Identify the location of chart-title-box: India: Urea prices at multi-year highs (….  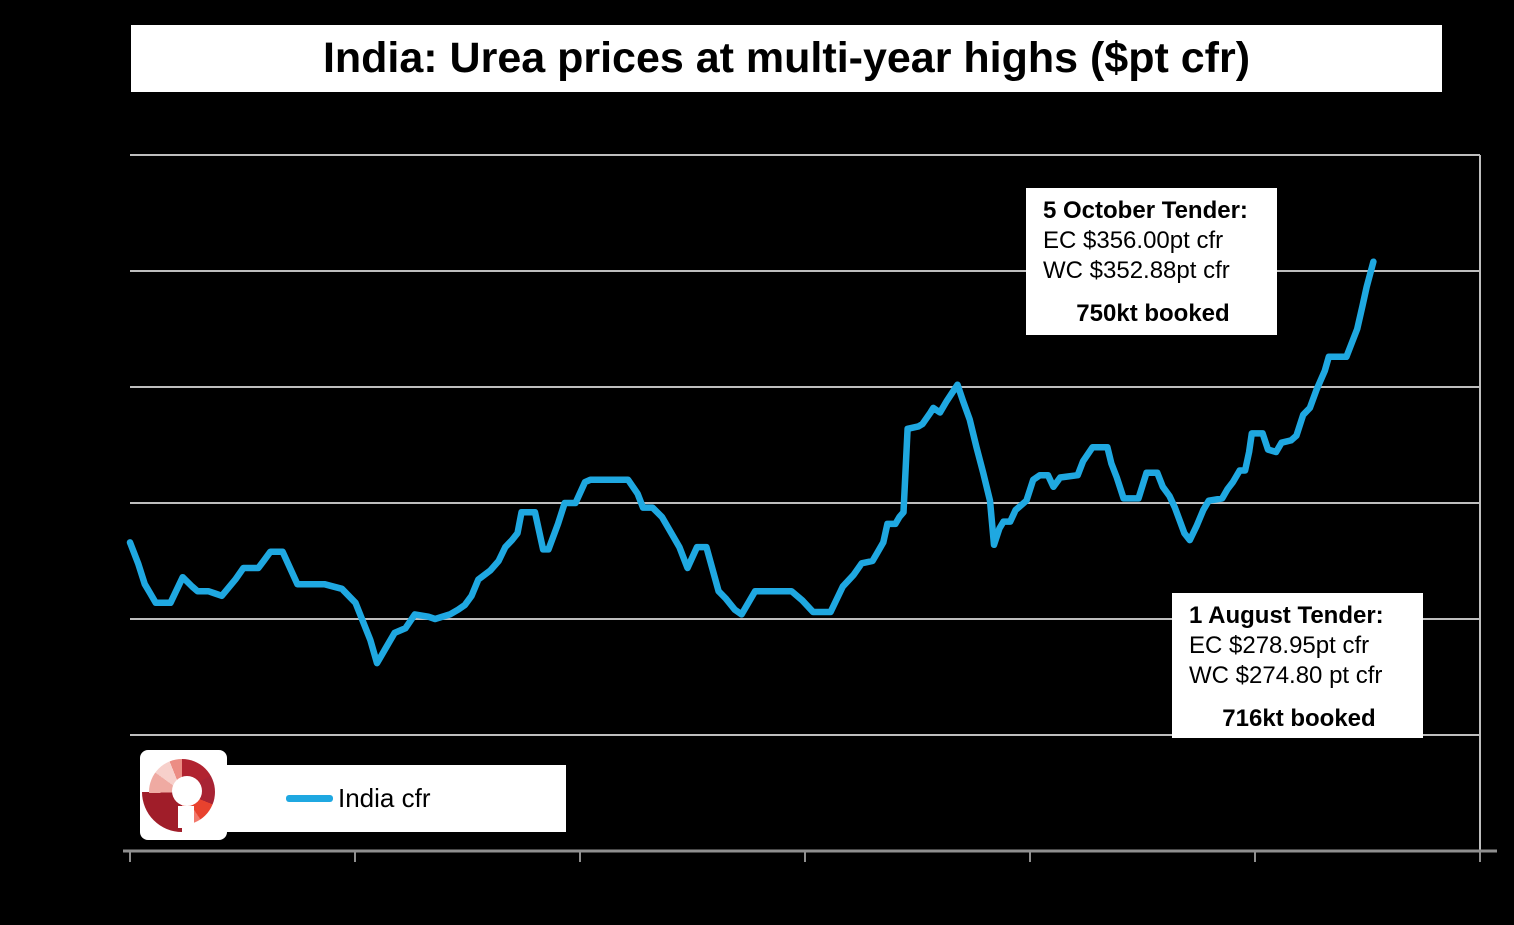
(786, 58).